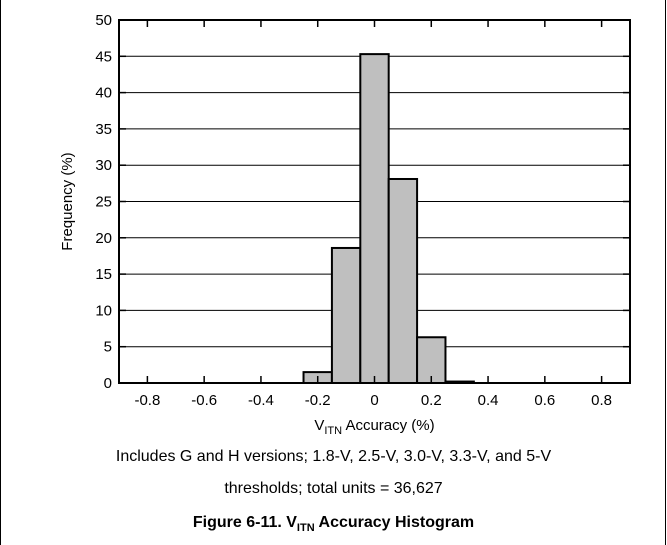 This screenshot has height=545, width=667. I want to click on x-tick-label: 0.8, so click(601, 400).